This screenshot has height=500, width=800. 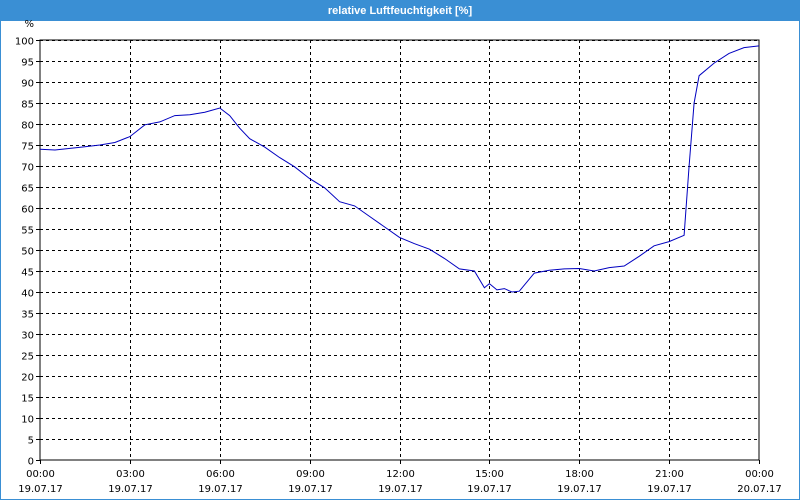 I want to click on y-tick-label: 10, so click(x=27, y=420).